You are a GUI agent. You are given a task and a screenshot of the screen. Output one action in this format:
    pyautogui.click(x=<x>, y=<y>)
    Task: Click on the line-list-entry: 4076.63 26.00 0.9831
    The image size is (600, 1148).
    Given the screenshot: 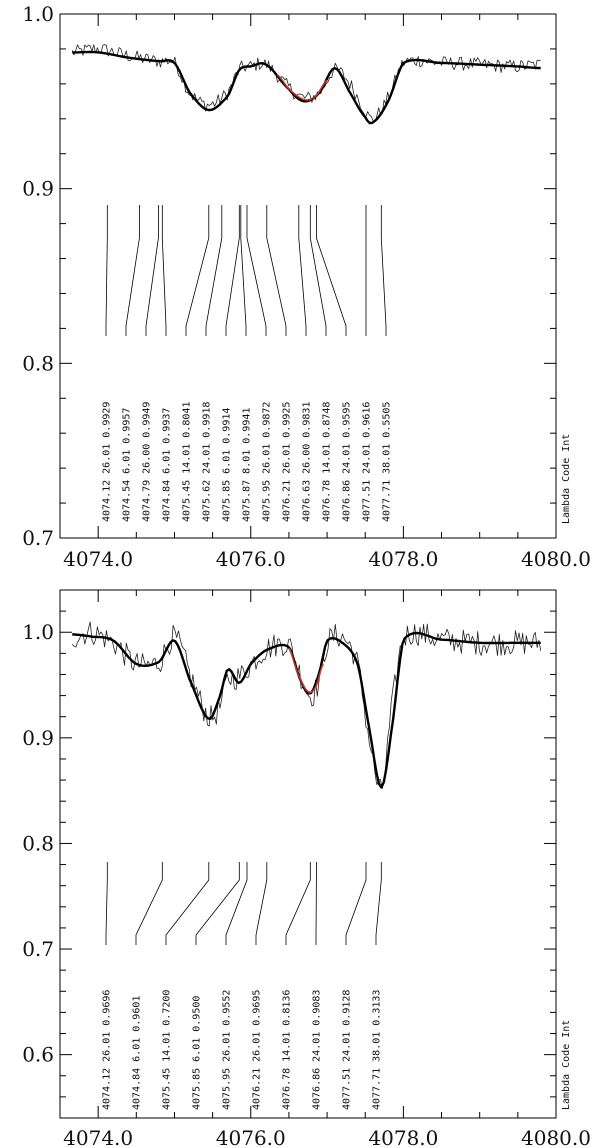 What is the action you would take?
    pyautogui.click(x=307, y=462)
    